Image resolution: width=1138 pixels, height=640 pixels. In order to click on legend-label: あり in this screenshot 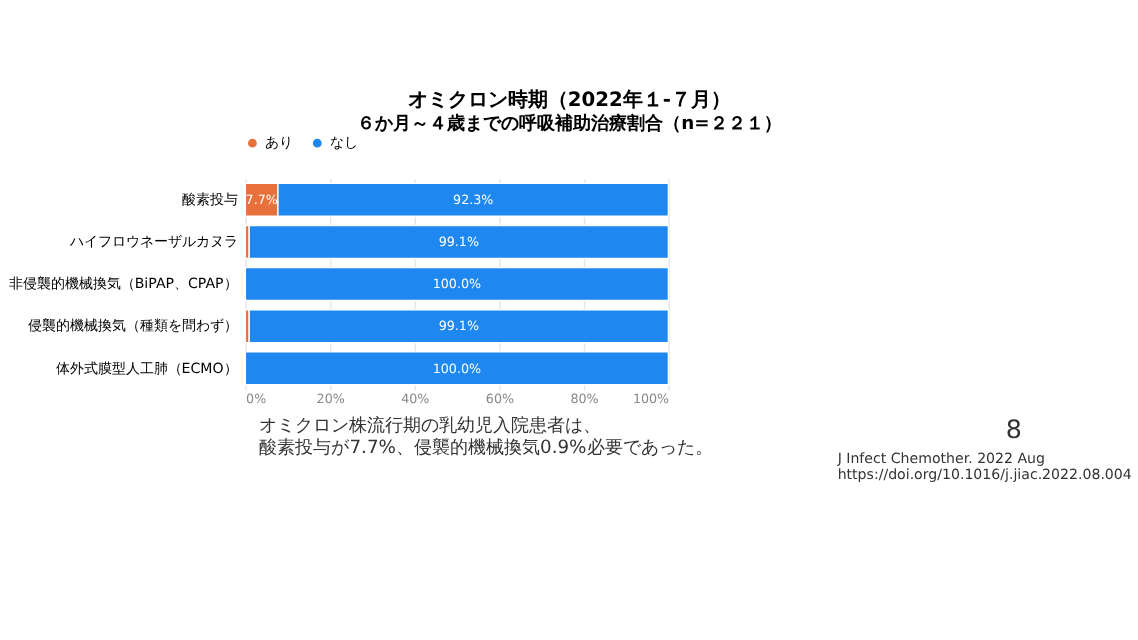, I will do `click(279, 142)`.